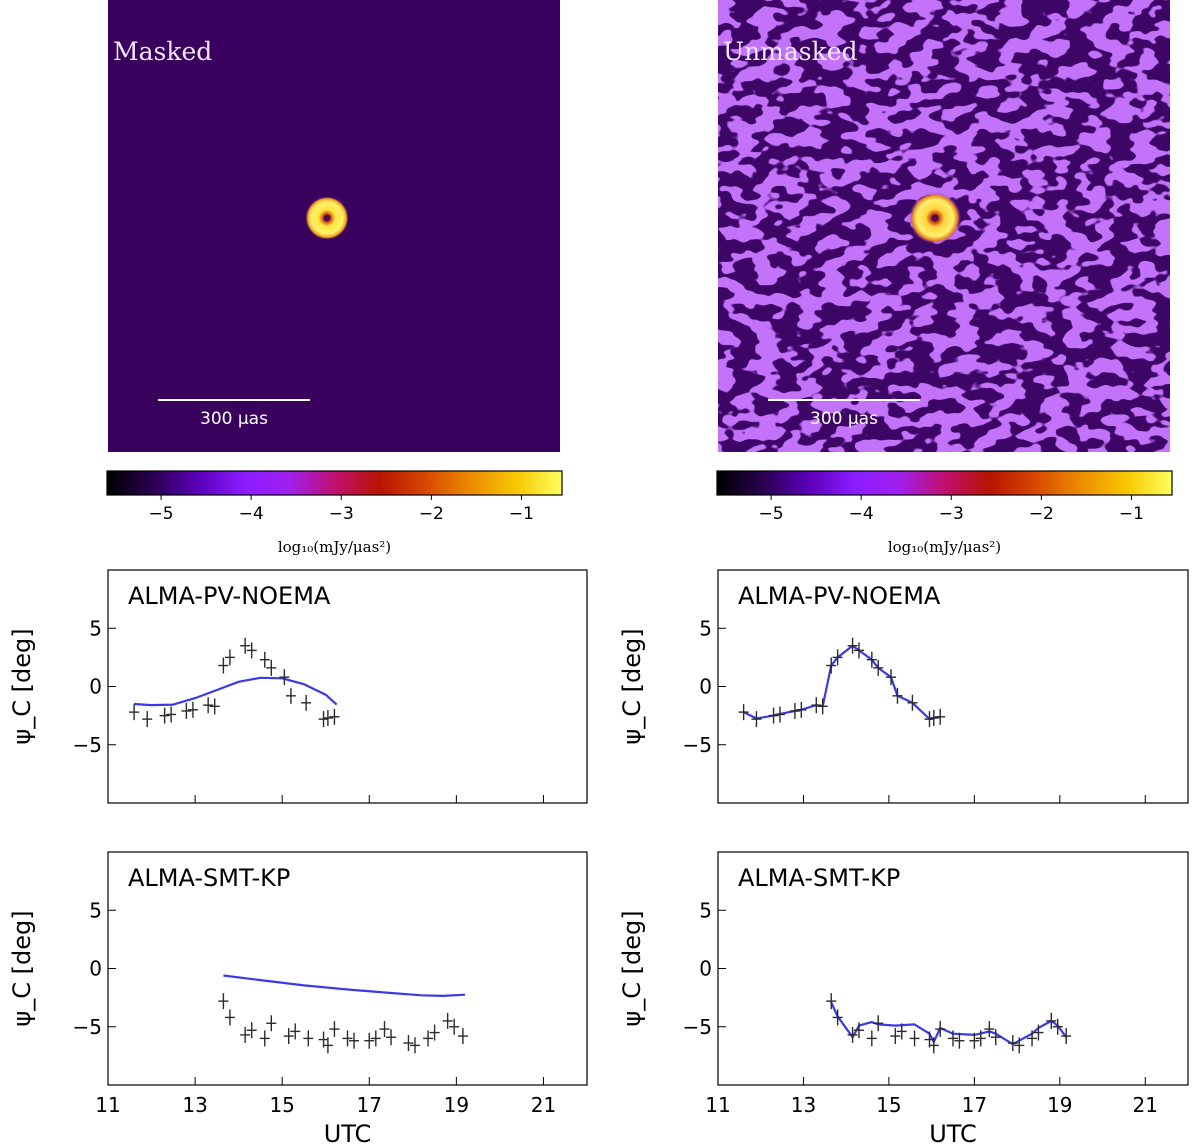  What do you see at coordinates (790, 51) in the screenshot?
I see `image-unmasked-label: Unmasked` at bounding box center [790, 51].